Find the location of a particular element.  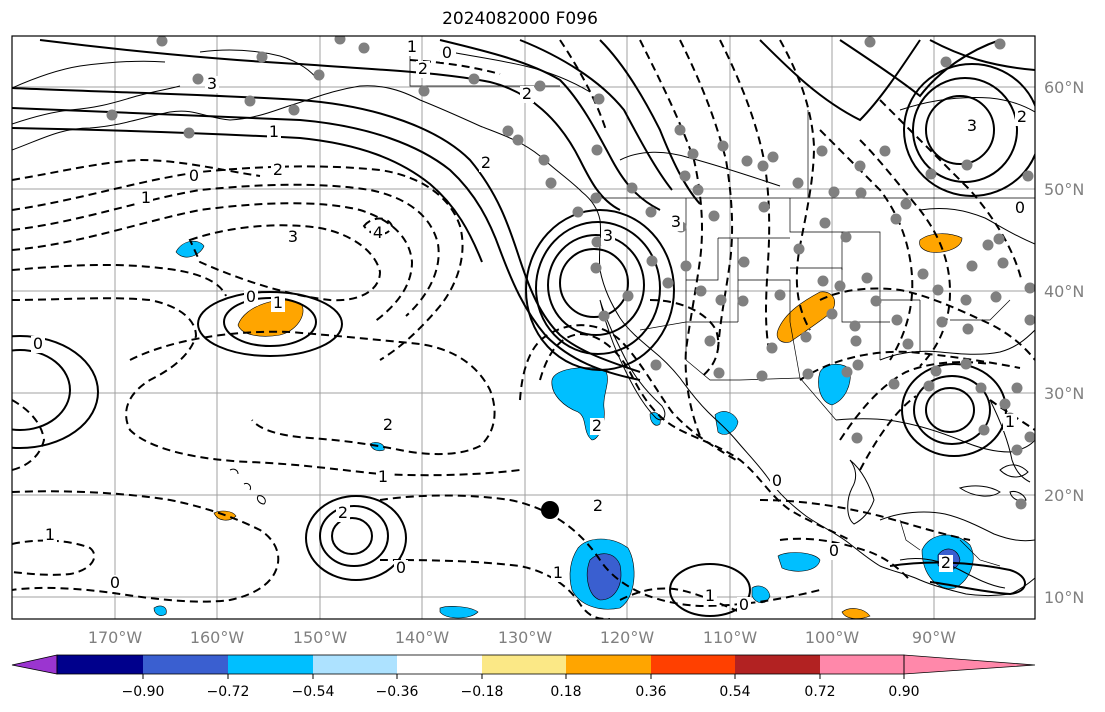

colorbar-tick-label: 0.36 is located at coordinates (650, 692).